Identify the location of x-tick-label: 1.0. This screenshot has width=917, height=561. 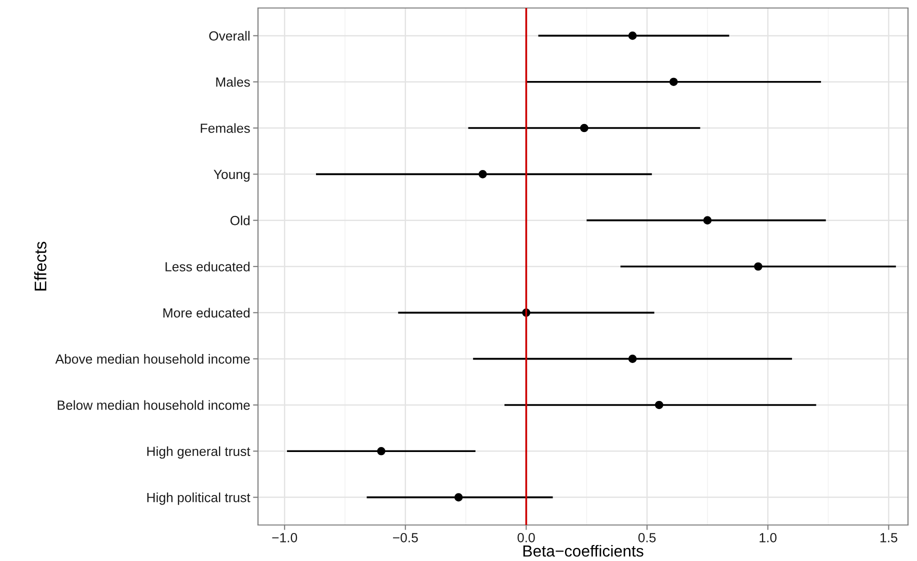
(768, 537).